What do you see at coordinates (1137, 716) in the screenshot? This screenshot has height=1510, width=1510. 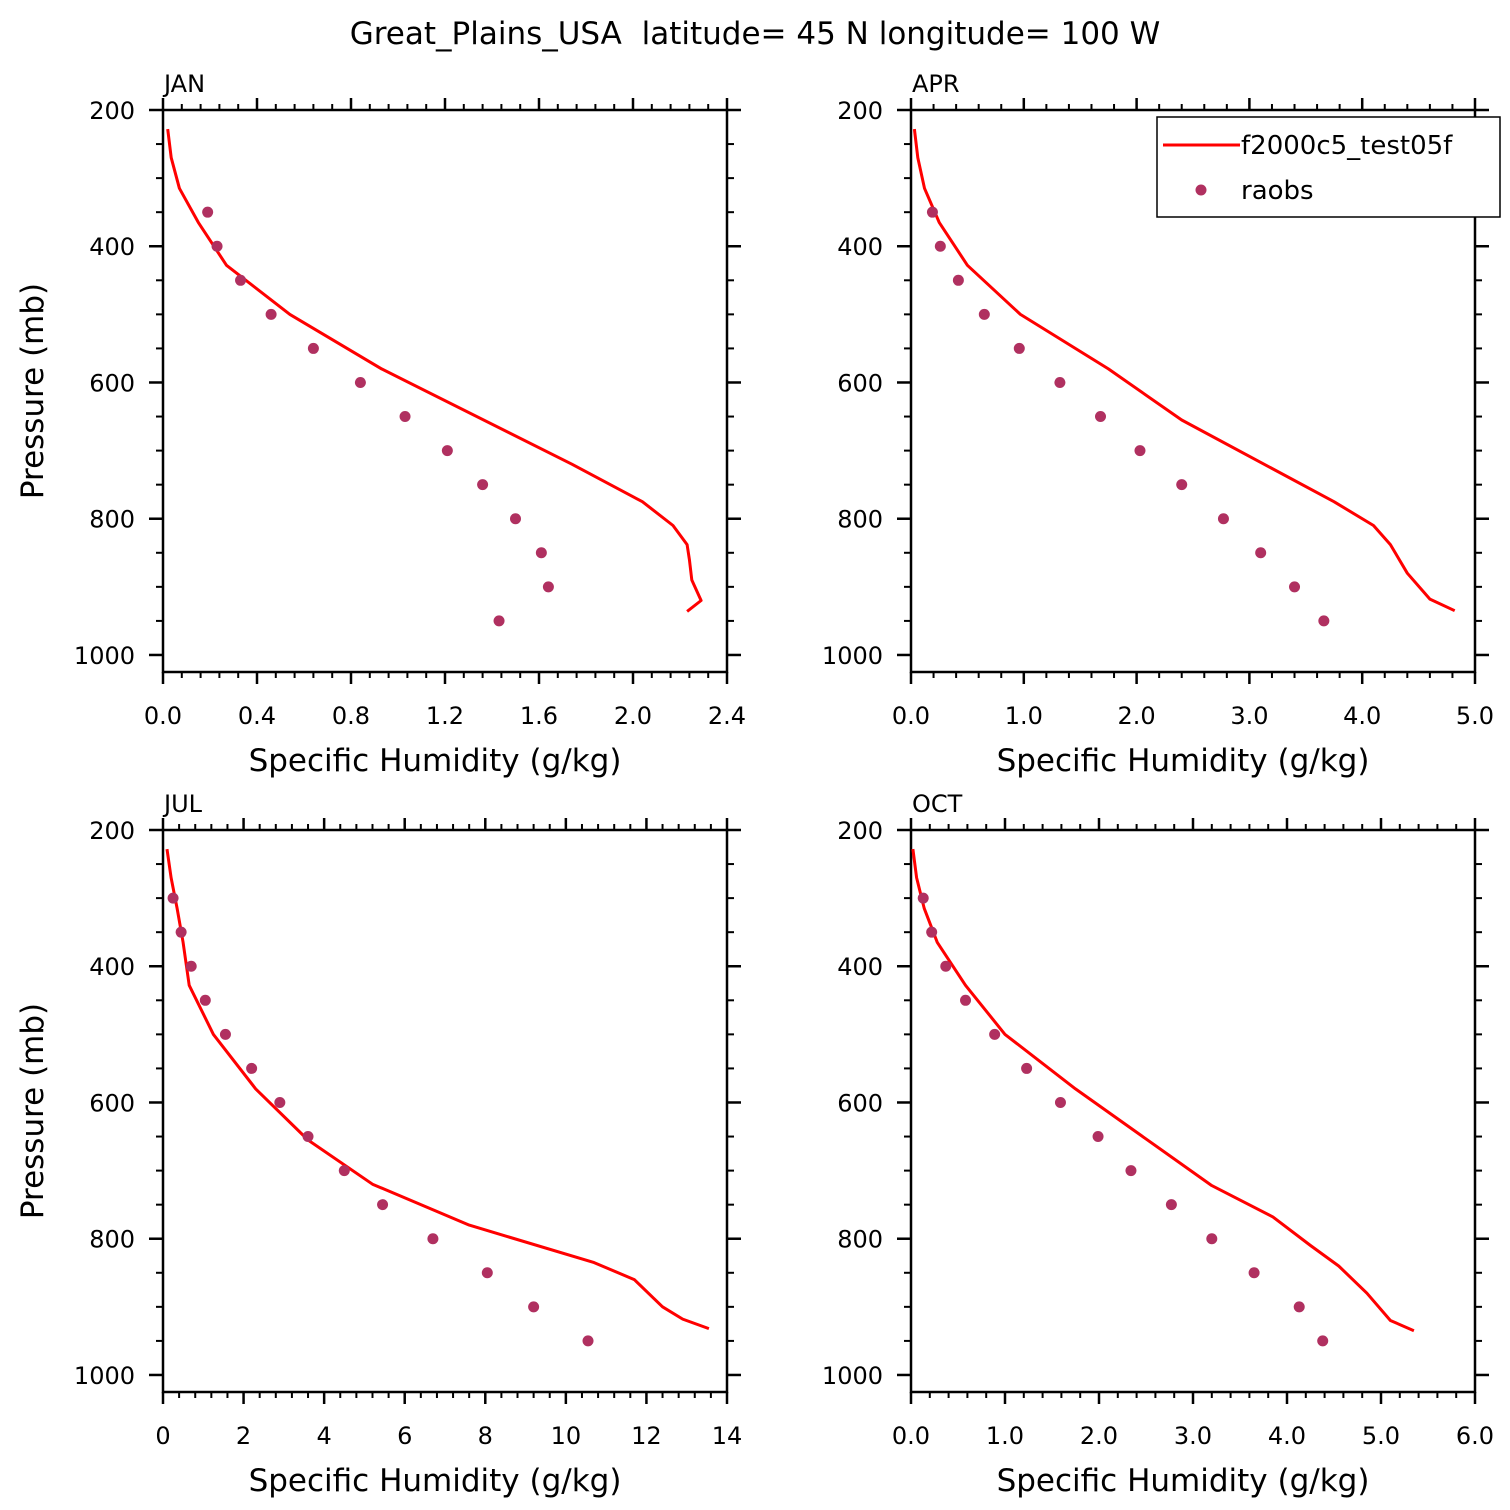 I see `apr-xtick-label: 2.0` at bounding box center [1137, 716].